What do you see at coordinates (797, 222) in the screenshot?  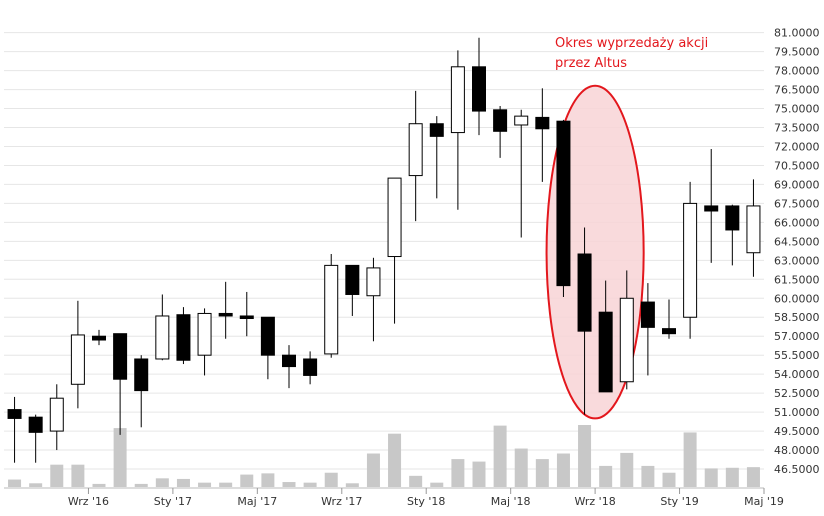 I see `y-tick-label: 66.0000` at bounding box center [797, 222].